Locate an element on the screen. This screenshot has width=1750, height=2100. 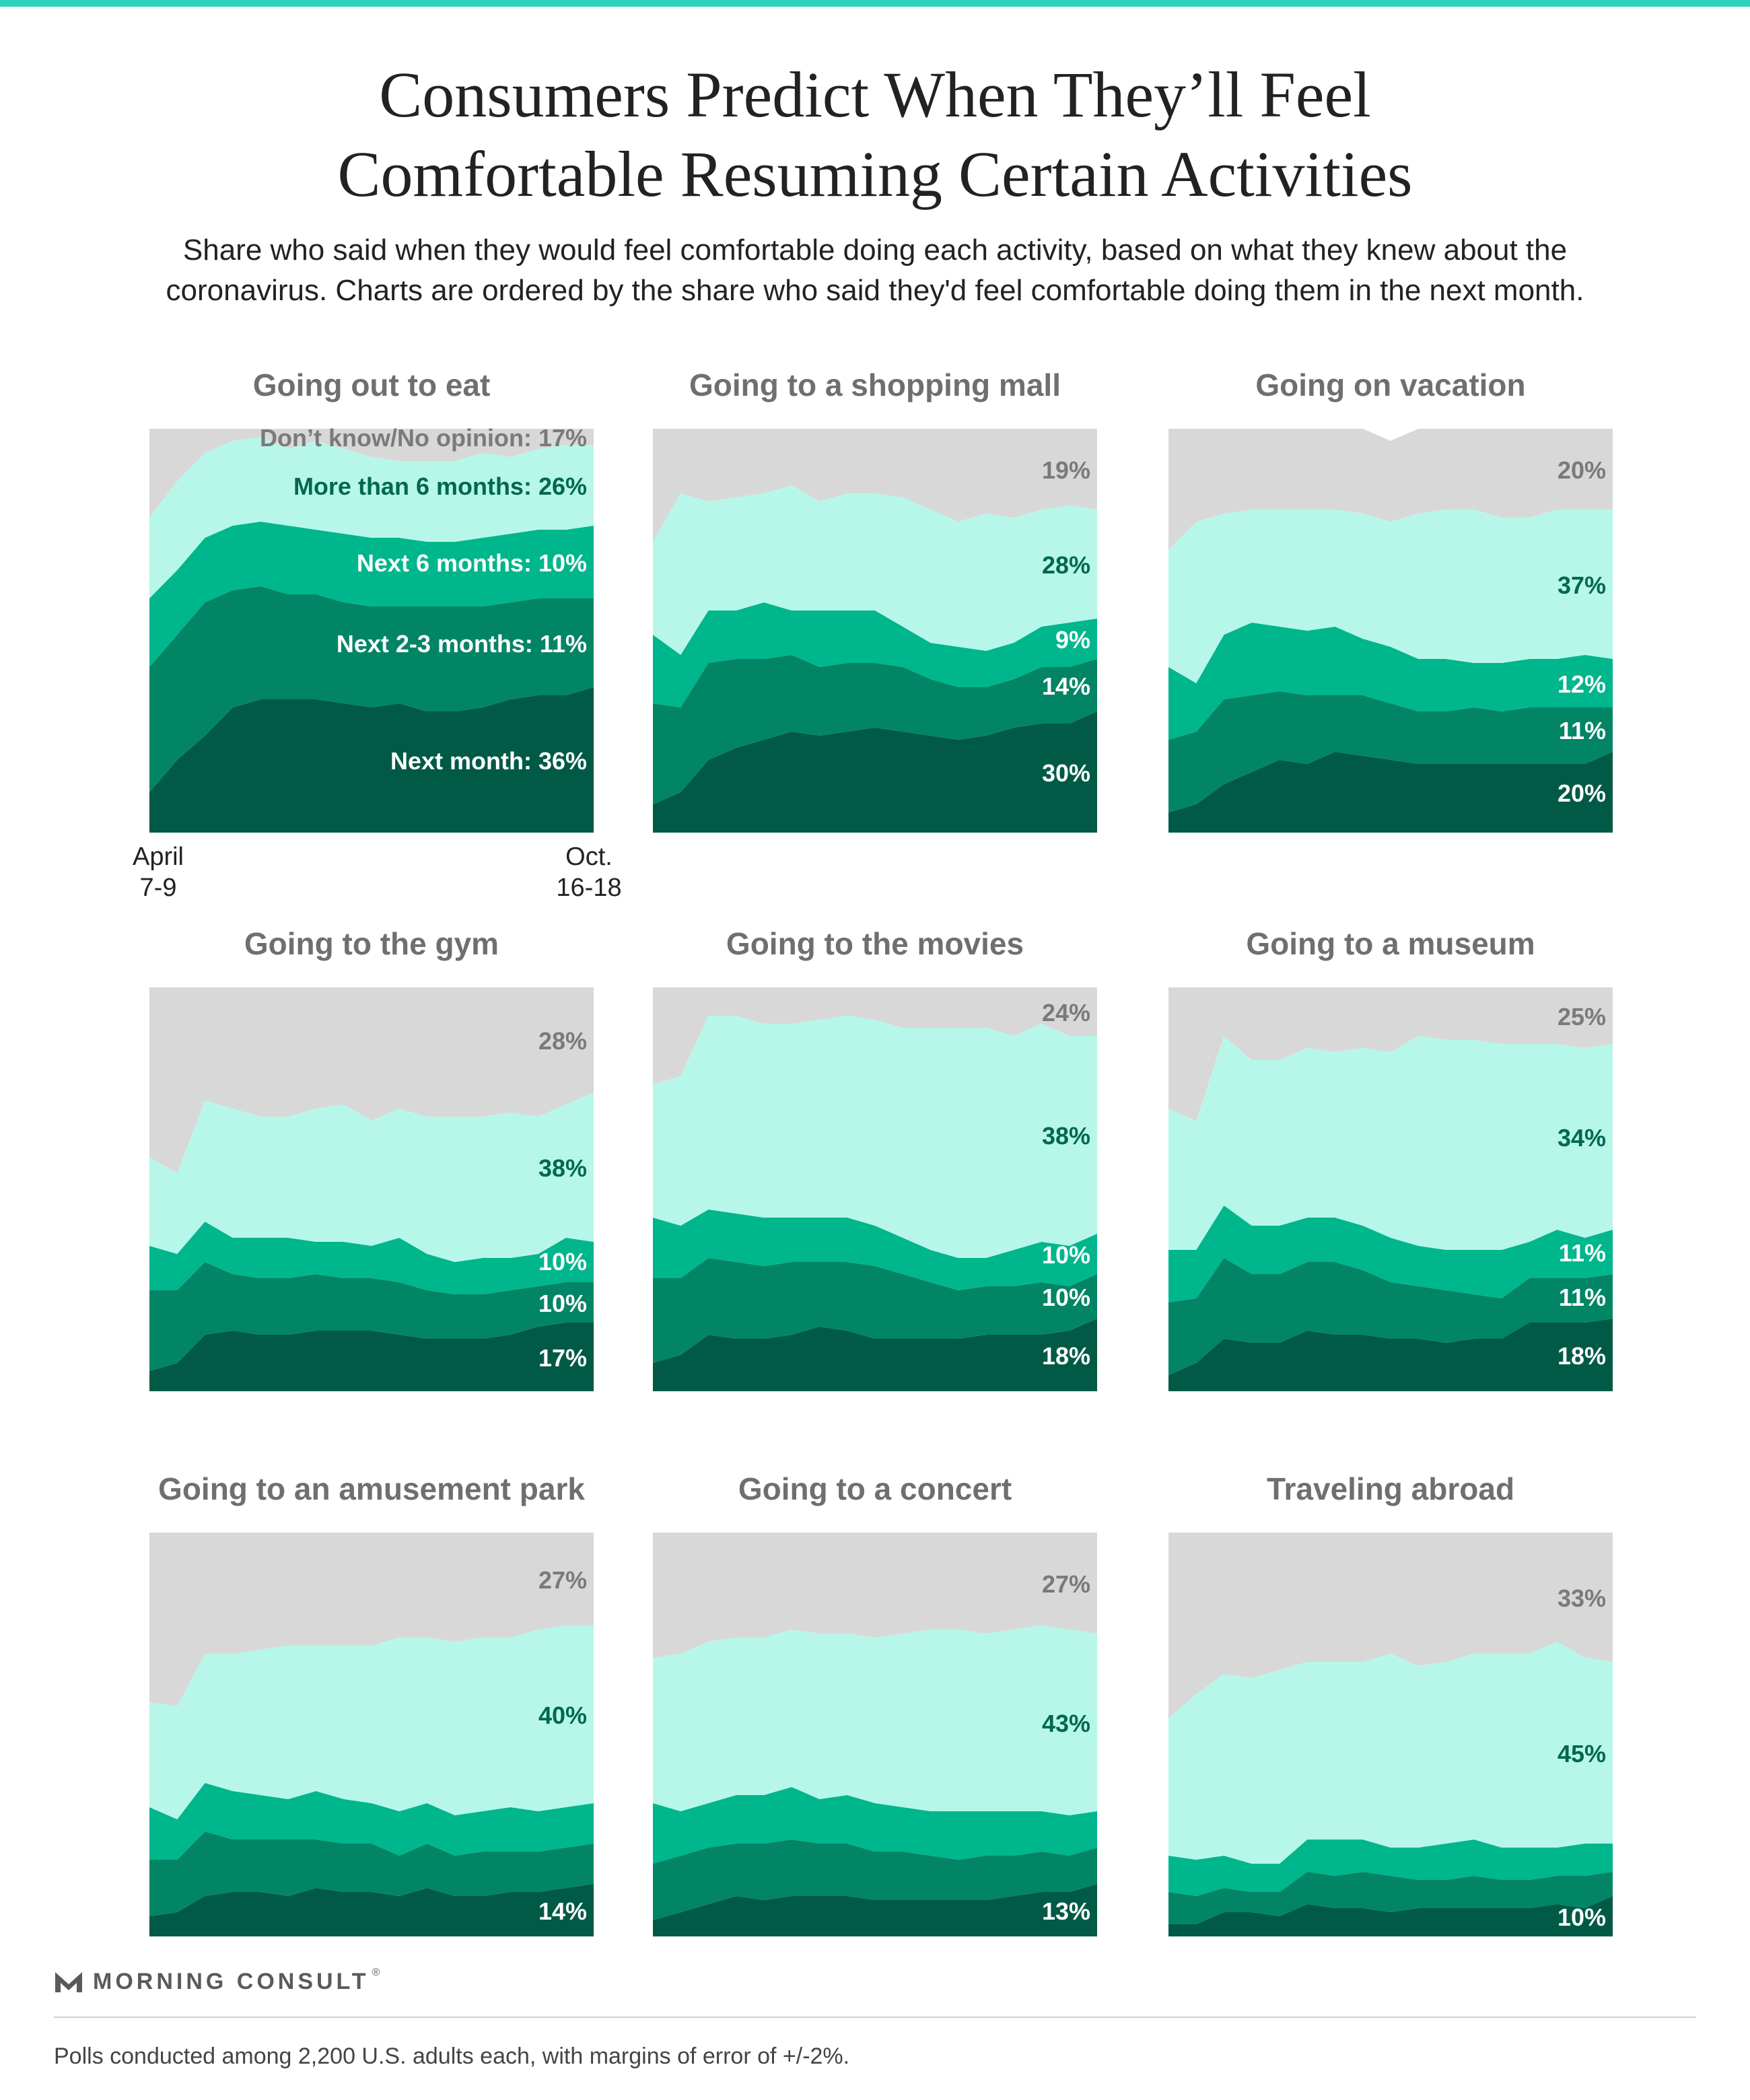
chart-panel: Going to a museum 18% 11% 11% 34% 25% is located at coordinates (1390, 1168).